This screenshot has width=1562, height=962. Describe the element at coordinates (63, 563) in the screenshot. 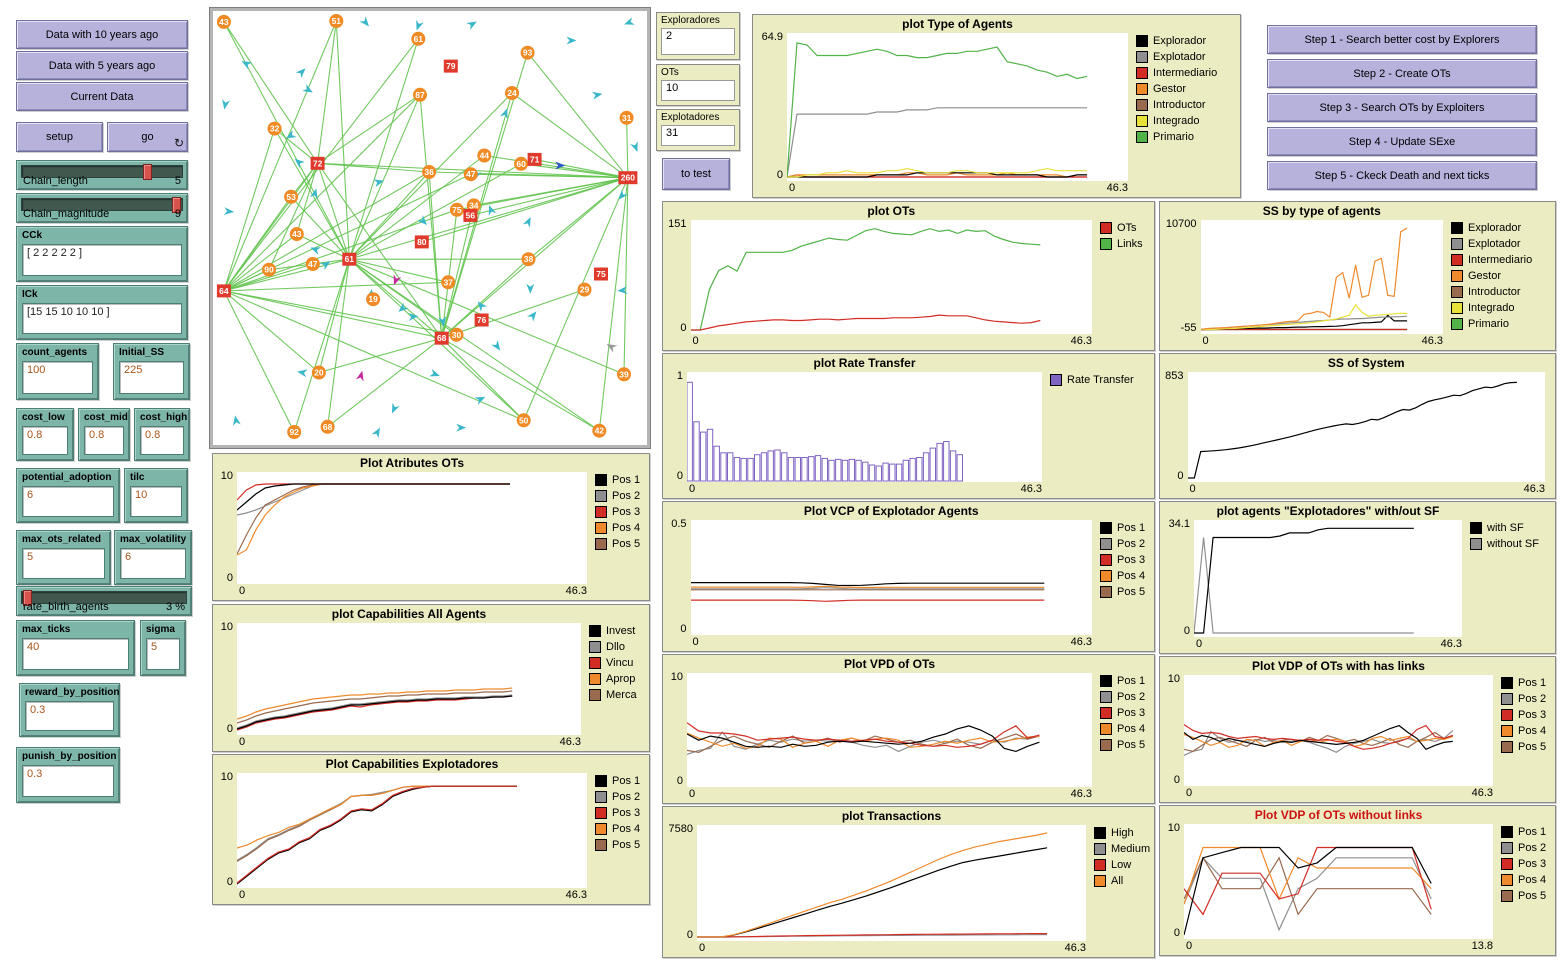

I see `max-ots-related-input: 5` at that location.